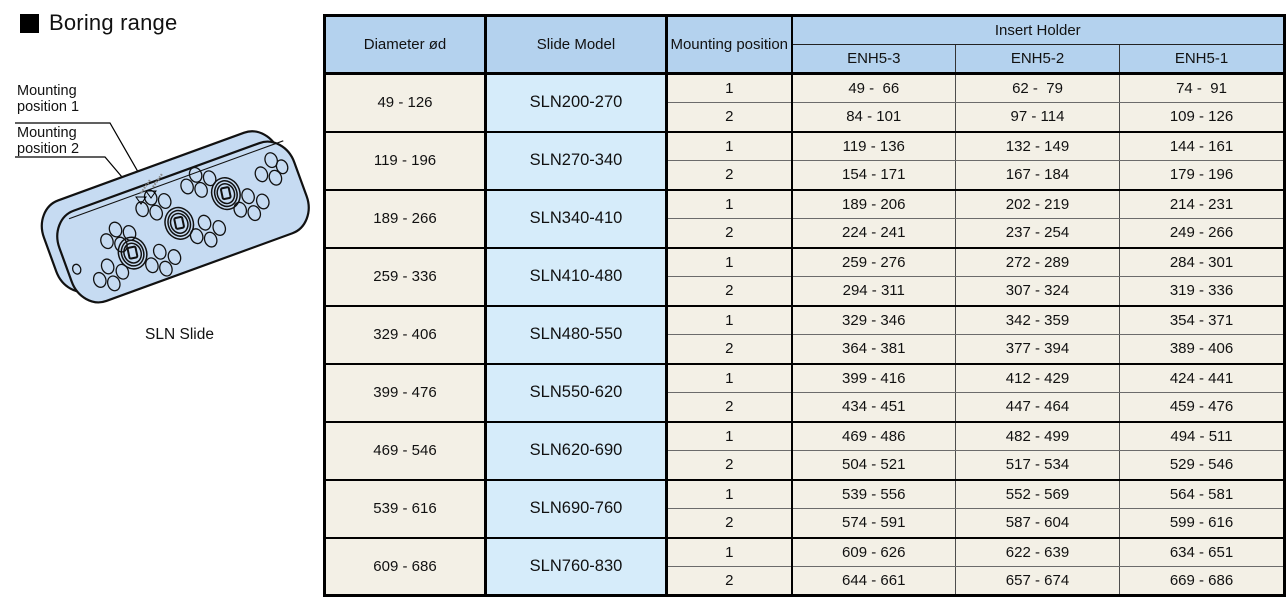 This screenshot has width=1286, height=610. Describe the element at coordinates (873, 581) in the screenshot. I see `range-enh5-3-cell: 644 - 661` at that location.